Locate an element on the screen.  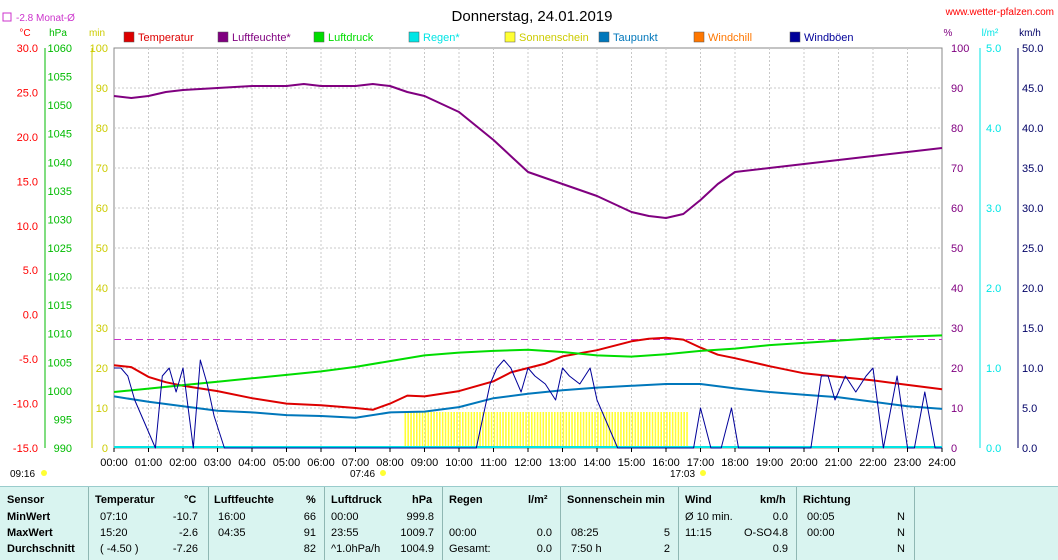
wind-tick-label: 0.0 is located at coordinates (1029, 449).